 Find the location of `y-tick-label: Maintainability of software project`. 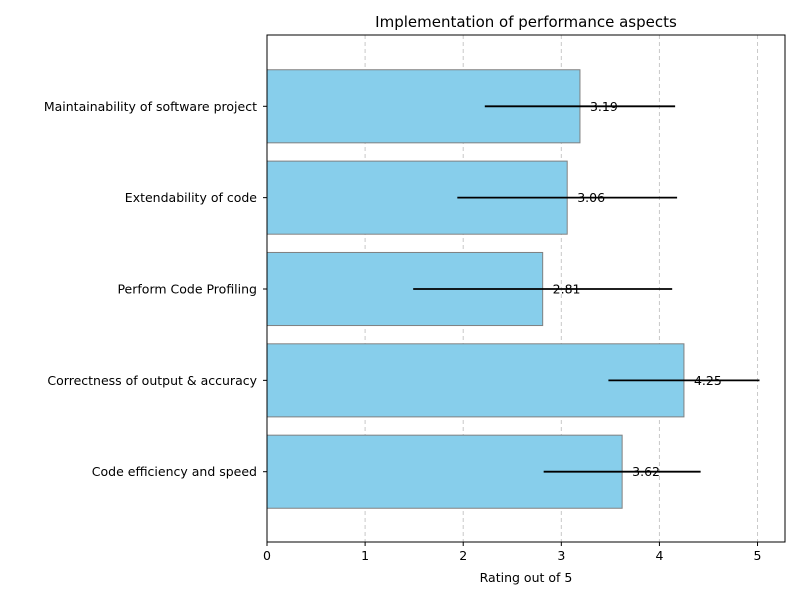

y-tick-label: Maintainability of software project is located at coordinates (150, 106).